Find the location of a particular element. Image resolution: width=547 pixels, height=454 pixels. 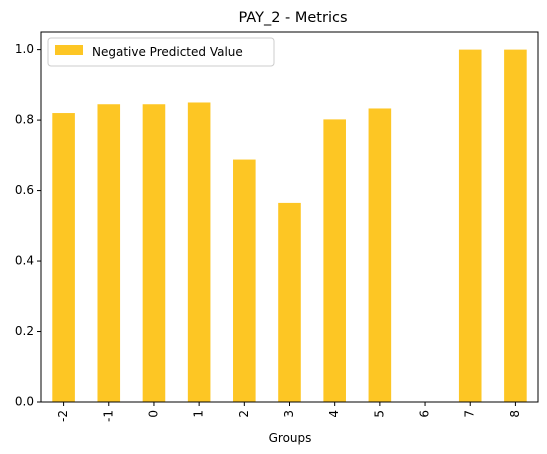

y-tick-label: 0.4 is located at coordinates (24, 261).